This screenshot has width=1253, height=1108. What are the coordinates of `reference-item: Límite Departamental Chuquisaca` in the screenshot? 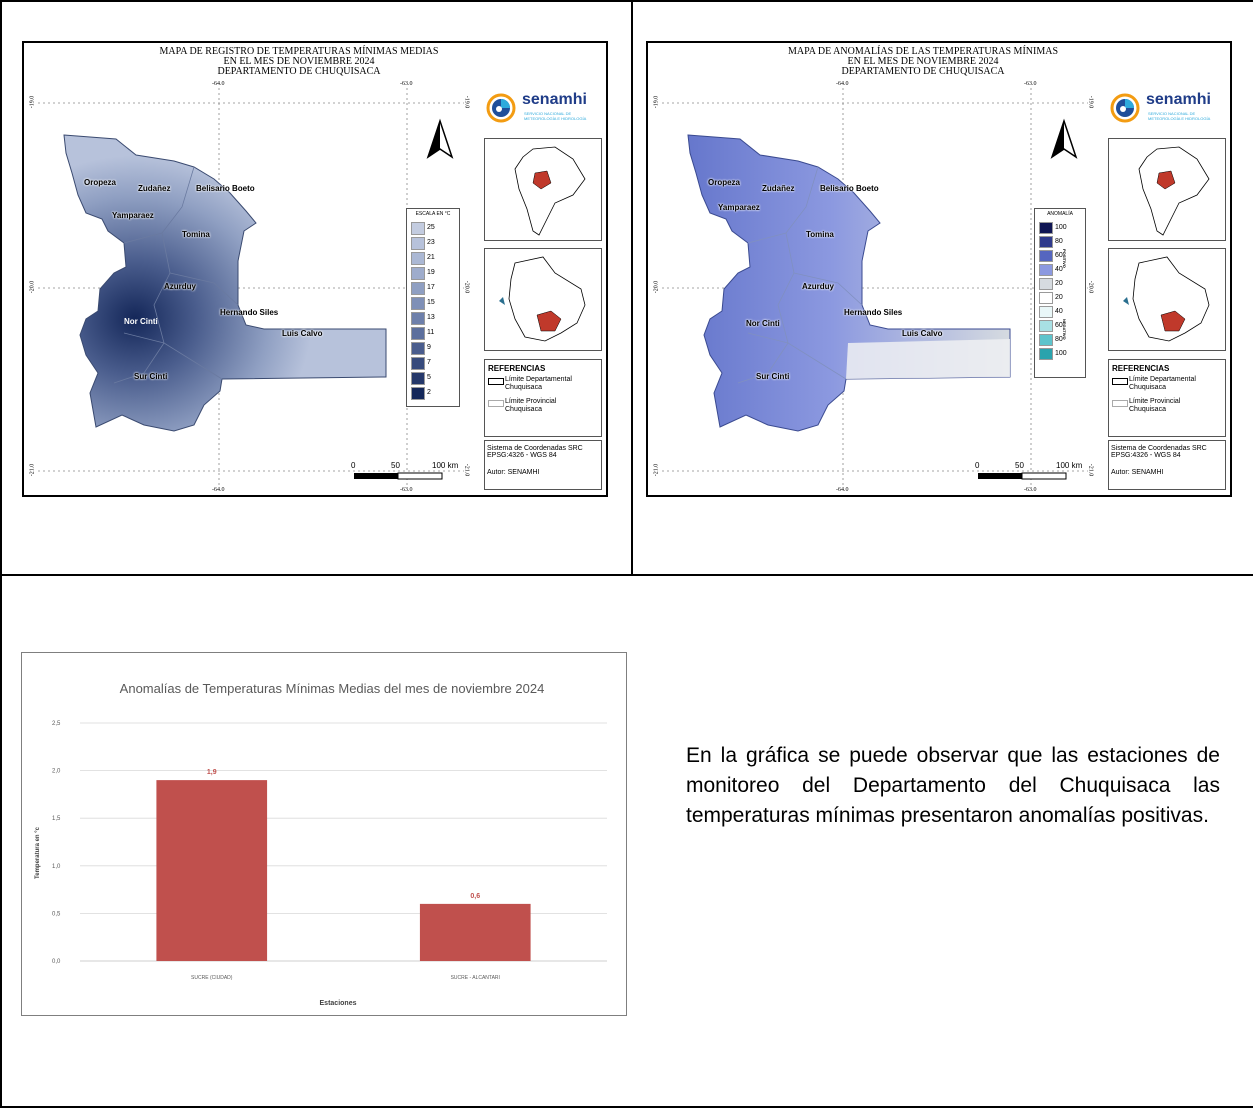 It's located at (1167, 387).